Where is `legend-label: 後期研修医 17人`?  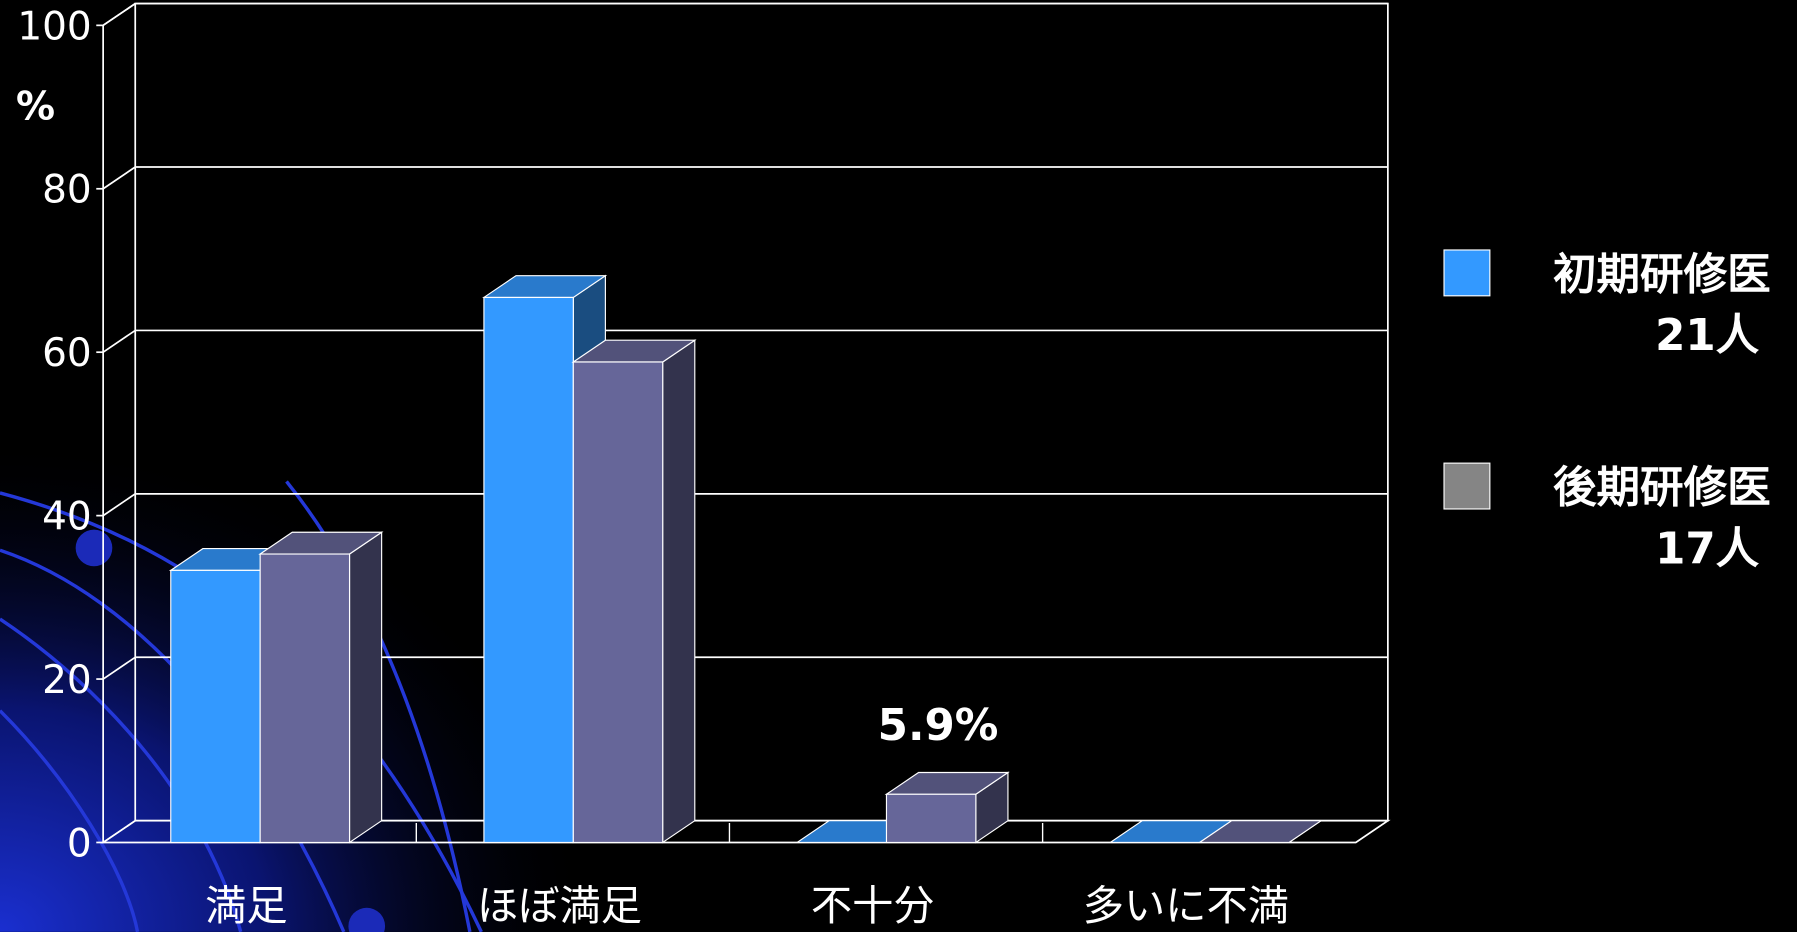 legend-label: 後期研修医 17人 is located at coordinates (1662, 519).